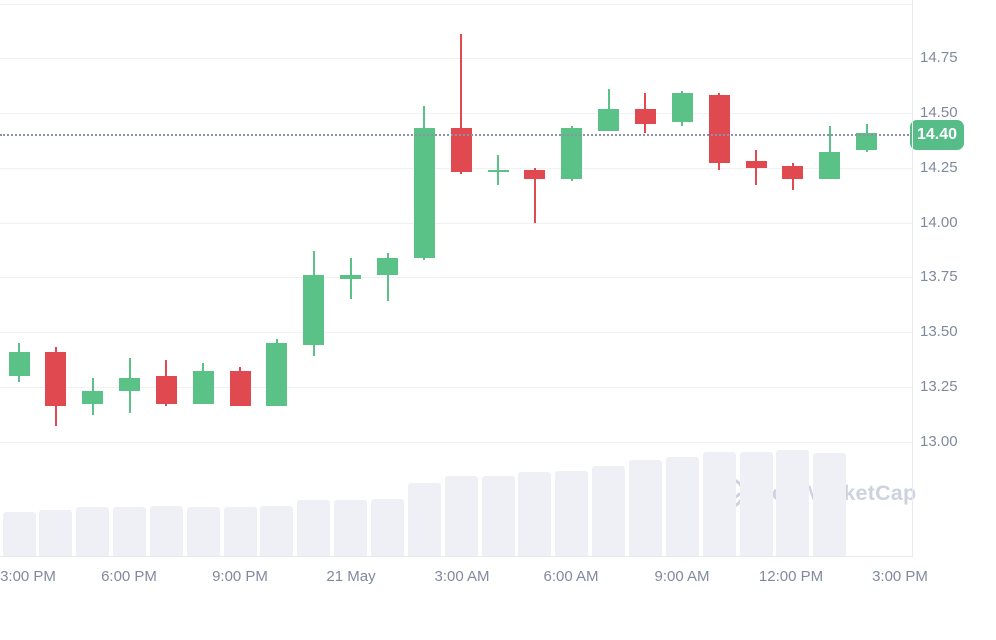  I want to click on x-axis-label: 3:00 AM, so click(462, 576).